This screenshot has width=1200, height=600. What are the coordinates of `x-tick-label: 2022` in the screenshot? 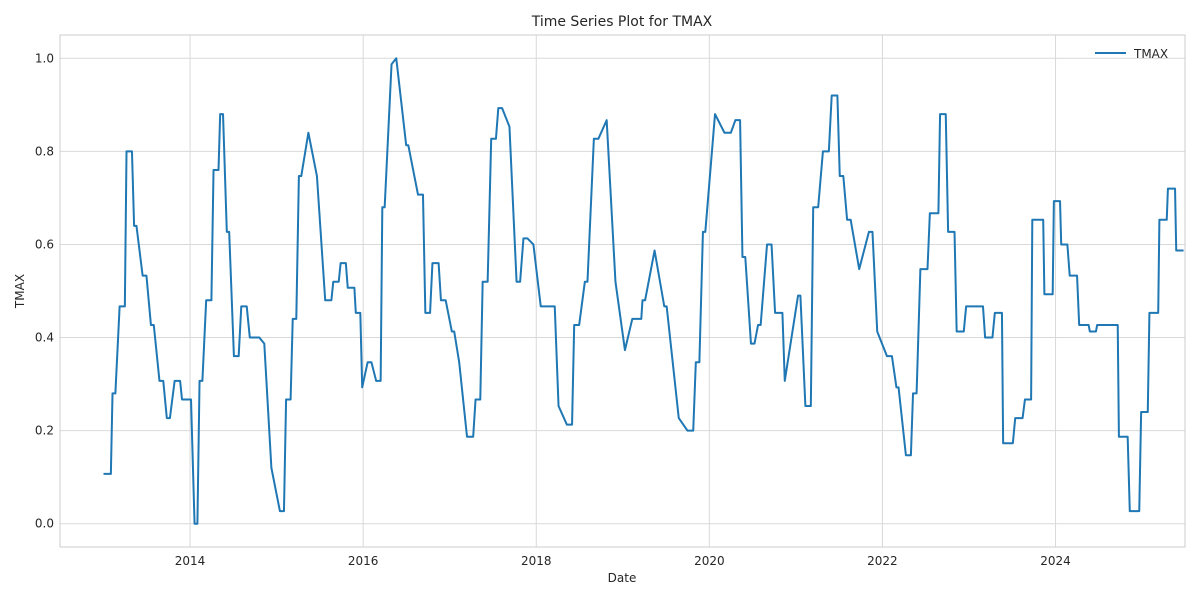 It's located at (882, 561).